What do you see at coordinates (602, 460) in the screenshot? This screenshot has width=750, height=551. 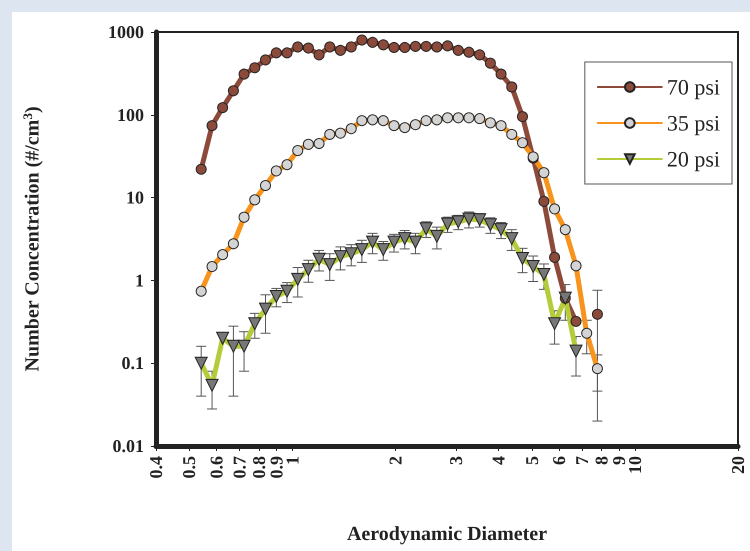 I see `x-tick-label: 8` at bounding box center [602, 460].